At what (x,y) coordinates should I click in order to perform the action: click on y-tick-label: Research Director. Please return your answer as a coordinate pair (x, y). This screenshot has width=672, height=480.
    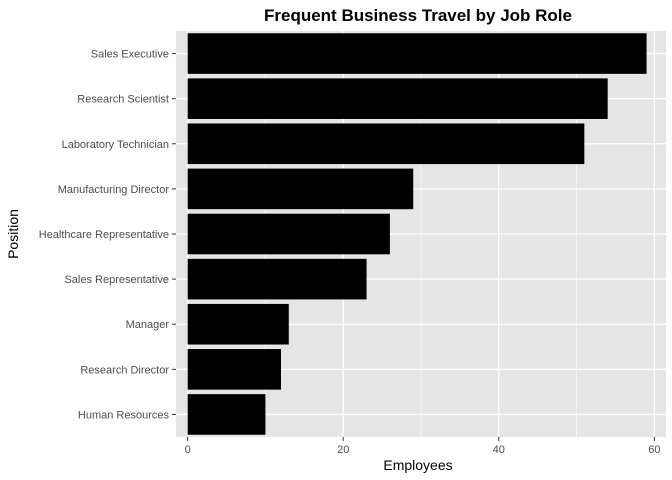
    Looking at the image, I should click on (124, 370).